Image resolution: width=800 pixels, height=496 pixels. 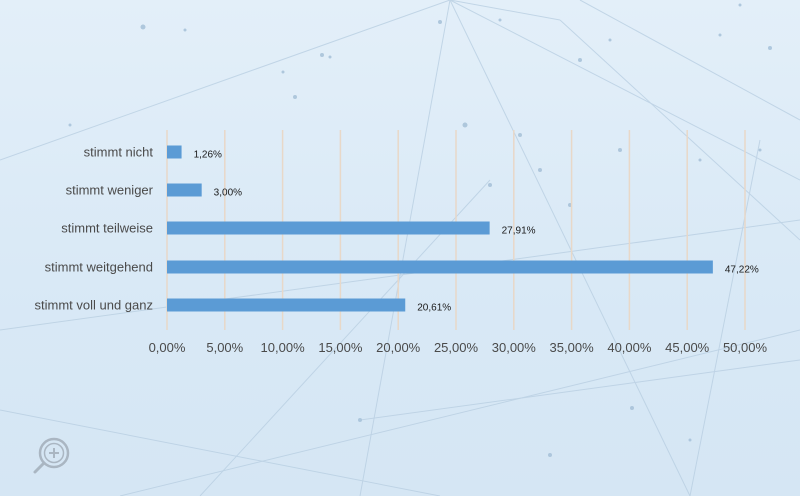 What do you see at coordinates (434, 308) in the screenshot?
I see `value-label: 20,61%` at bounding box center [434, 308].